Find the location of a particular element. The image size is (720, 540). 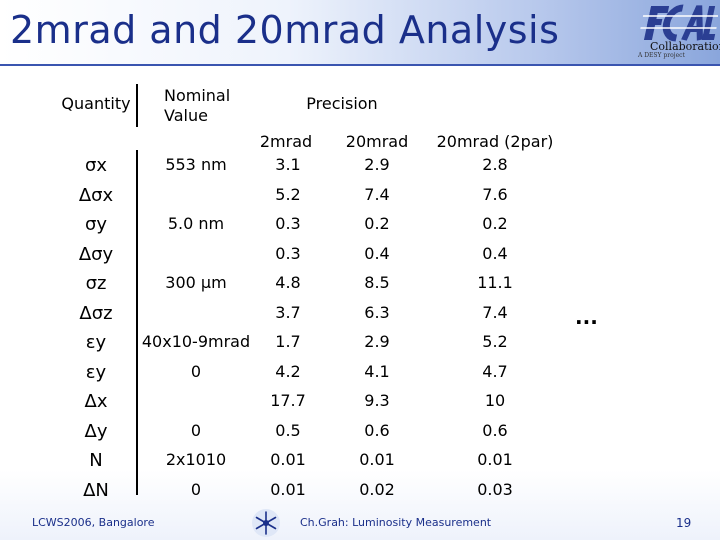

value-20mrad-2par-cell: 0.01 is located at coordinates (495, 459).